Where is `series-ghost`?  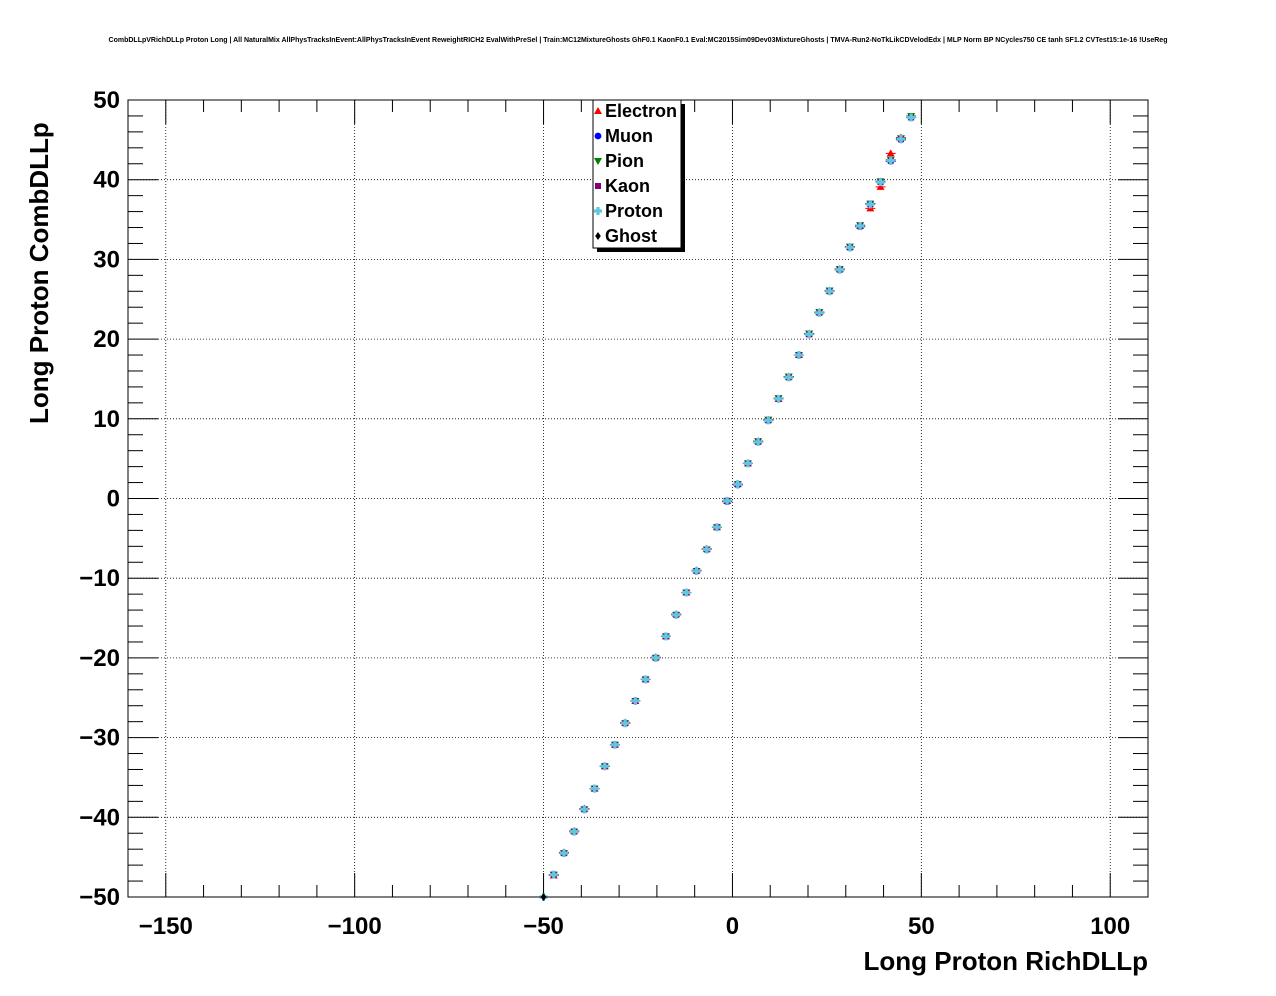 series-ghost is located at coordinates (543, 897).